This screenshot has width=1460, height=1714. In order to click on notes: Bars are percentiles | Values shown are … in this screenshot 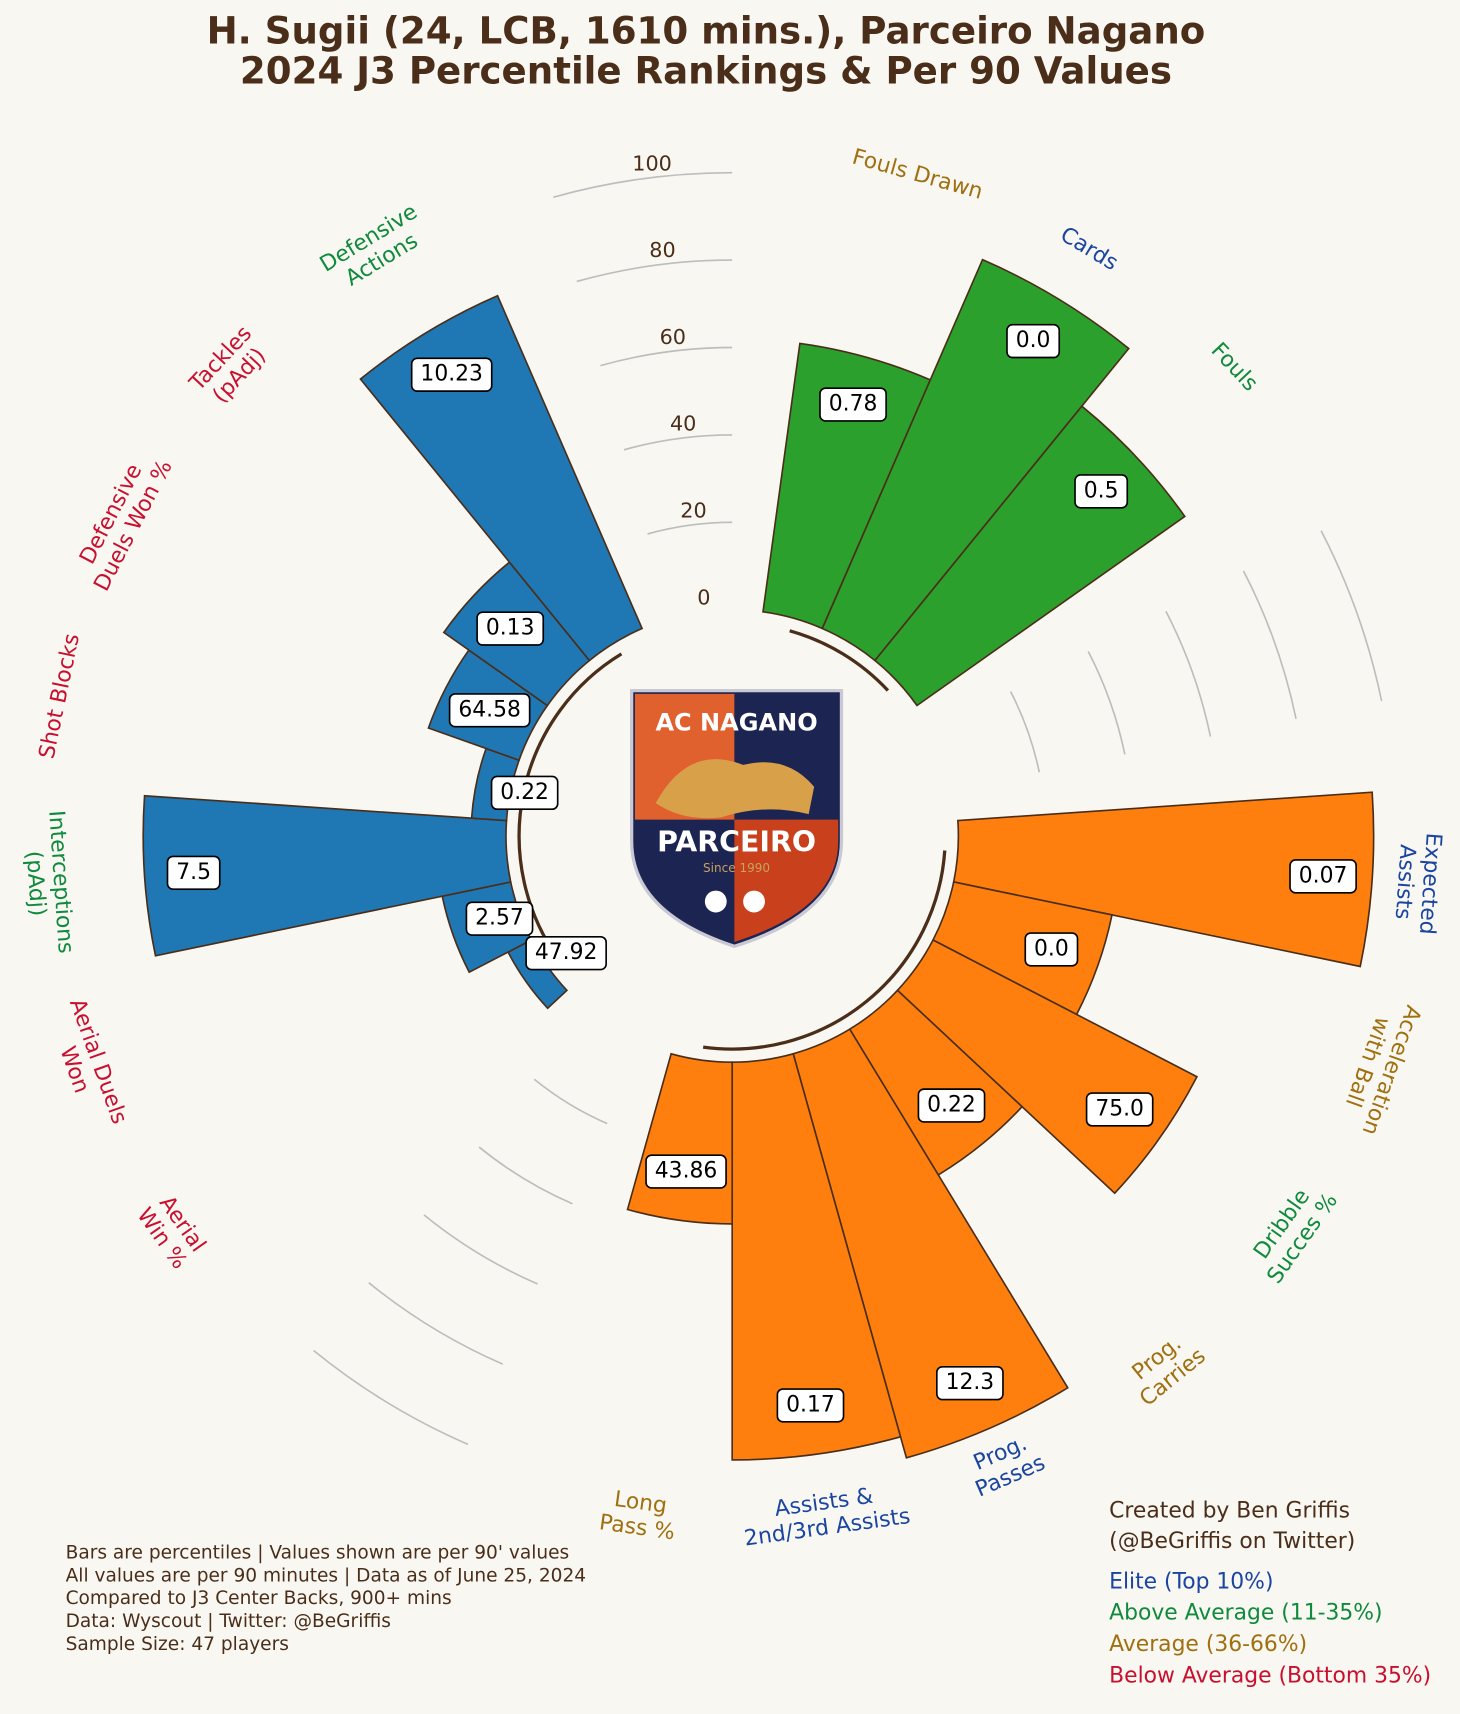, I will do `click(326, 1598)`.